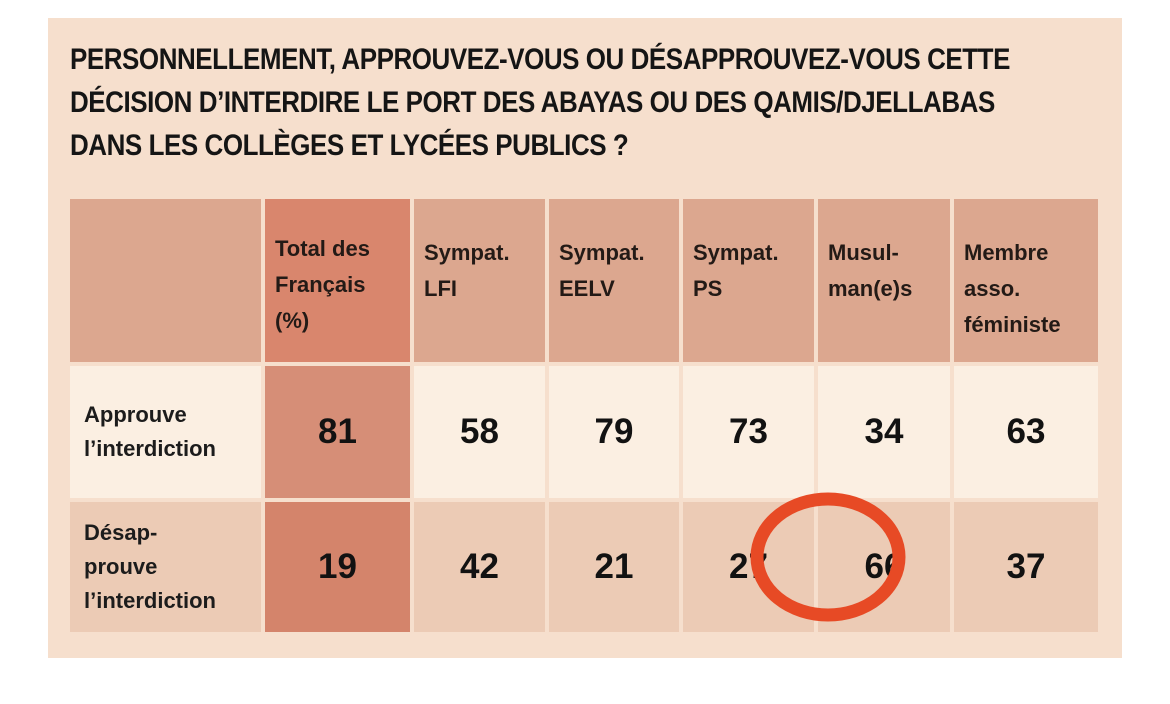  Describe the element at coordinates (602, 252) in the screenshot. I see `column-header-3-line-1: Sympat.` at that location.